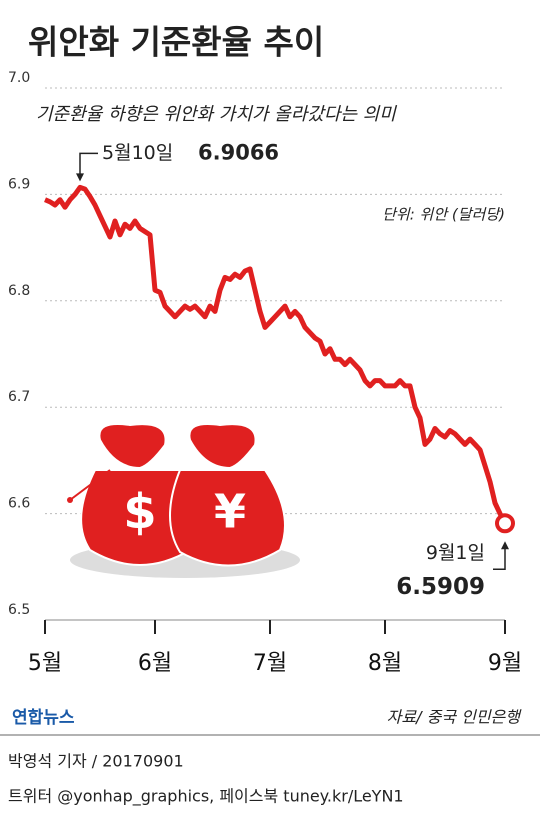 The image size is (540, 815). Describe the element at coordinates (19, 504) in the screenshot. I see `y-tick-label: 6.6` at that location.